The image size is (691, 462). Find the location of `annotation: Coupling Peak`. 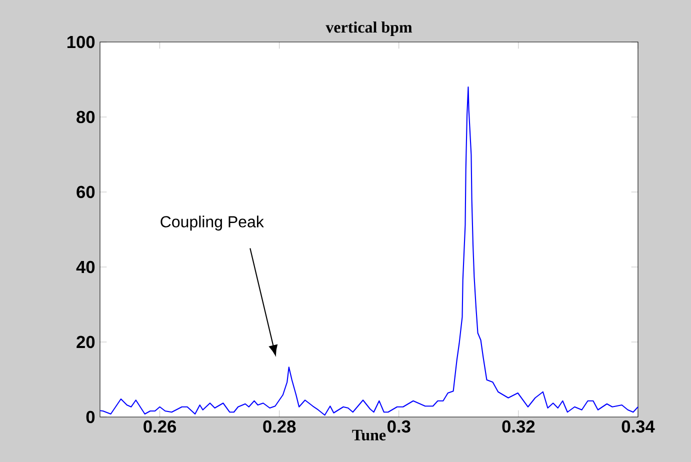

annotation: Coupling Peak is located at coordinates (212, 223).